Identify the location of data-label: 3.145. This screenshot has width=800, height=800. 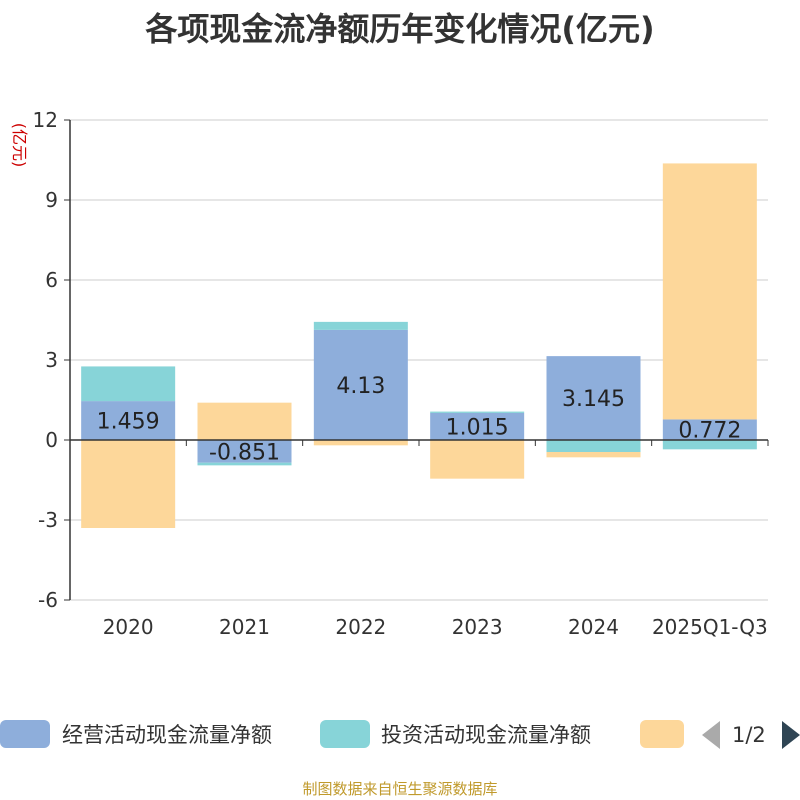
(593, 399).